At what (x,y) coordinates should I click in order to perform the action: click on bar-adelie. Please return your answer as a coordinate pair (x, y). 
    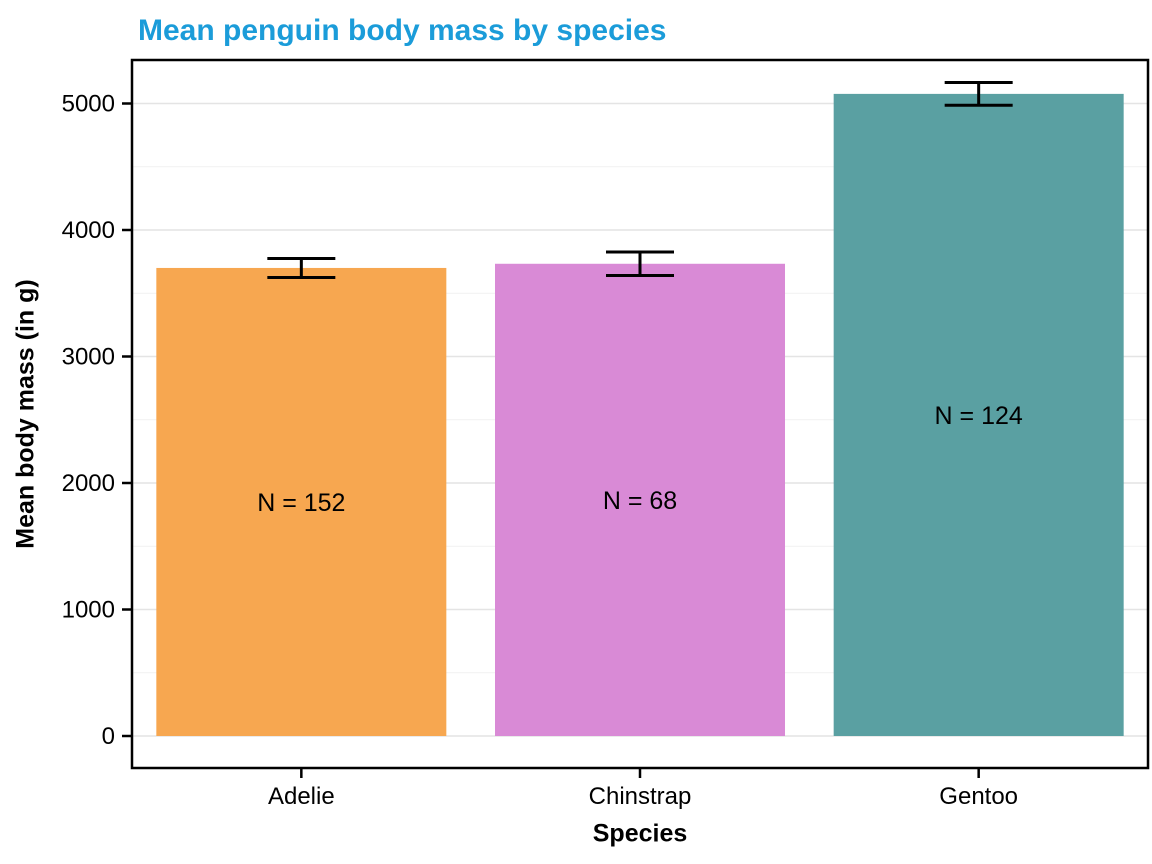
    Looking at the image, I should click on (301, 501).